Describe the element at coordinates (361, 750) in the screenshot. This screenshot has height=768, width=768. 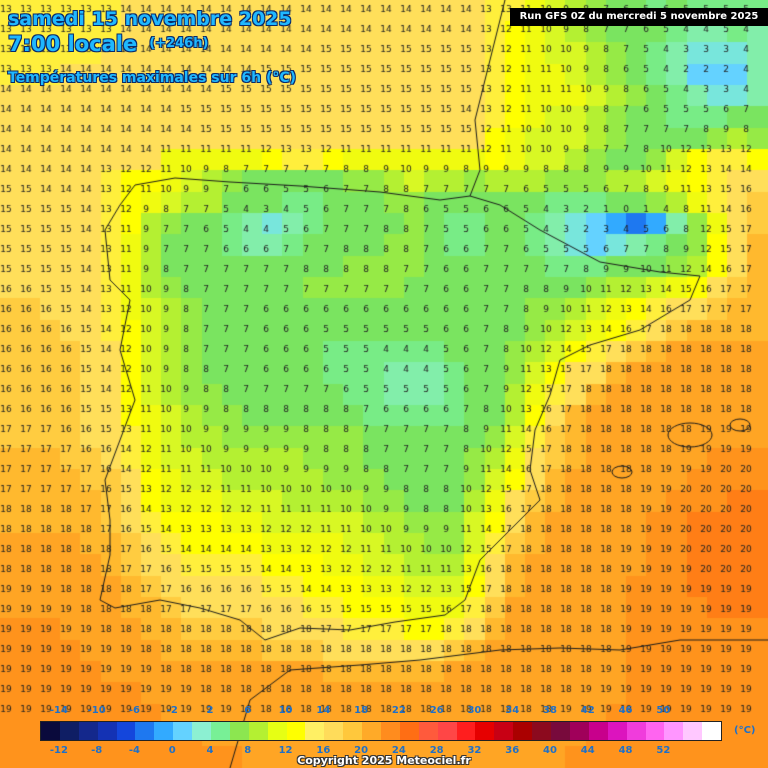
I see `legend-tick-label: 20` at that location.